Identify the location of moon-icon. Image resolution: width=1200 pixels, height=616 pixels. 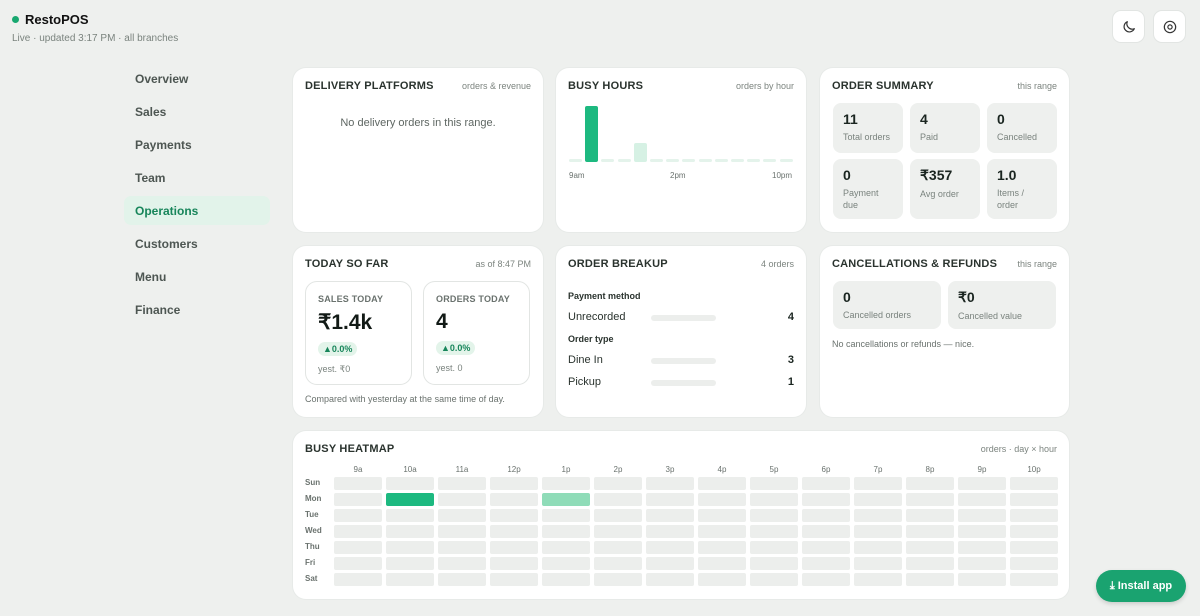
(1129, 26).